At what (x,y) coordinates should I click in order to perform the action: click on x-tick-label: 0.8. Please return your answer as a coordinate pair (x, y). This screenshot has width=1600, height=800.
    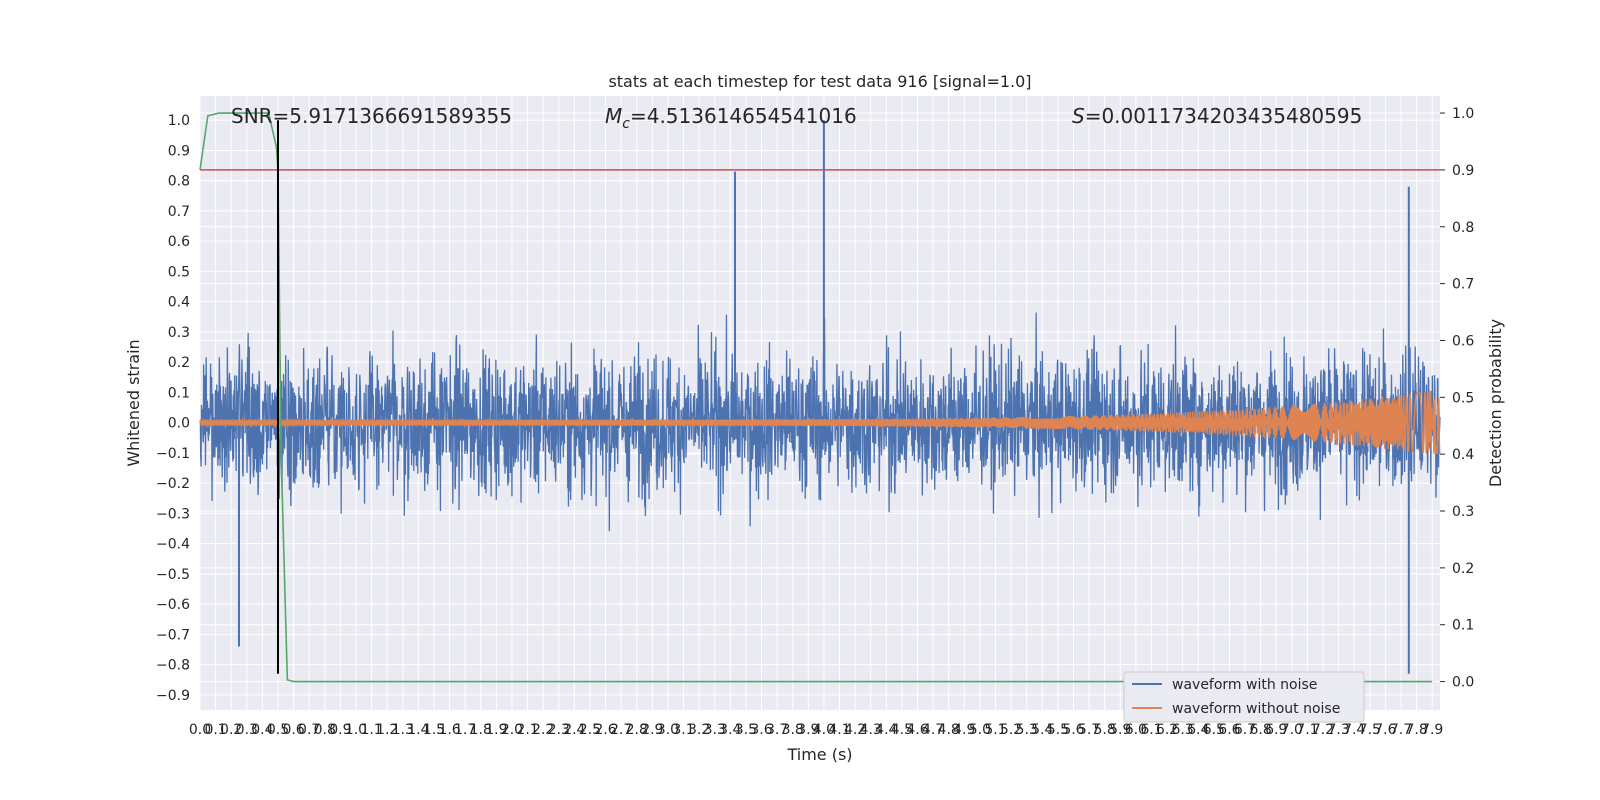
    Looking at the image, I should click on (325, 730).